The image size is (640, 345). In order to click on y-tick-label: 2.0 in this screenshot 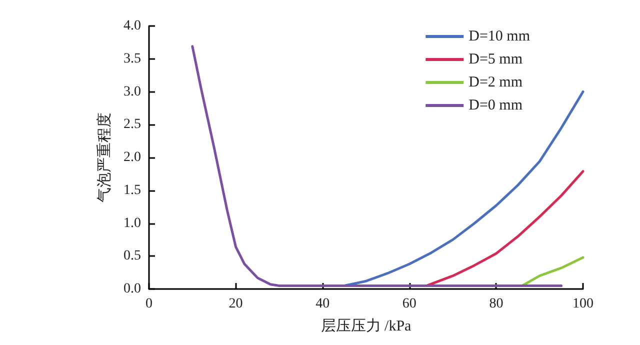, I will do `click(132, 157)`.